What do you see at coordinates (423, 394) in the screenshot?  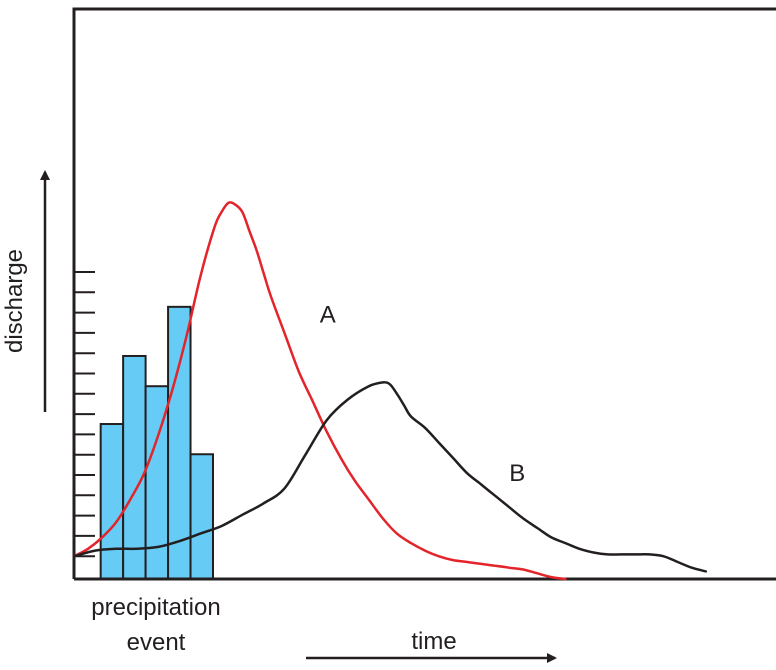 I see `curve-labels: AB` at bounding box center [423, 394].